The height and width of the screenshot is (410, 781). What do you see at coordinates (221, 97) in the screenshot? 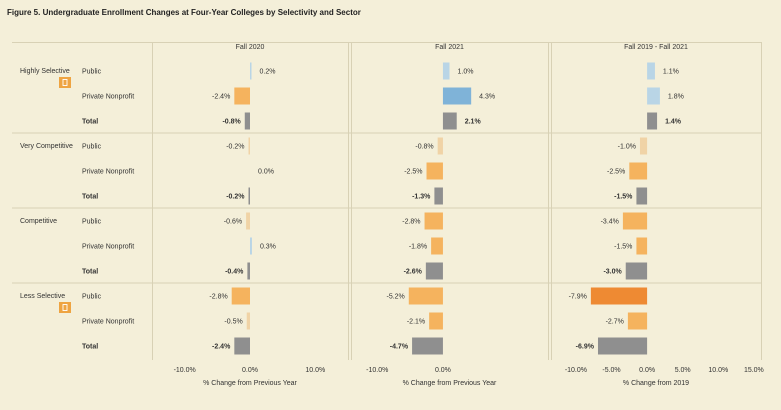
I see `data-label: -2.4%` at bounding box center [221, 97].